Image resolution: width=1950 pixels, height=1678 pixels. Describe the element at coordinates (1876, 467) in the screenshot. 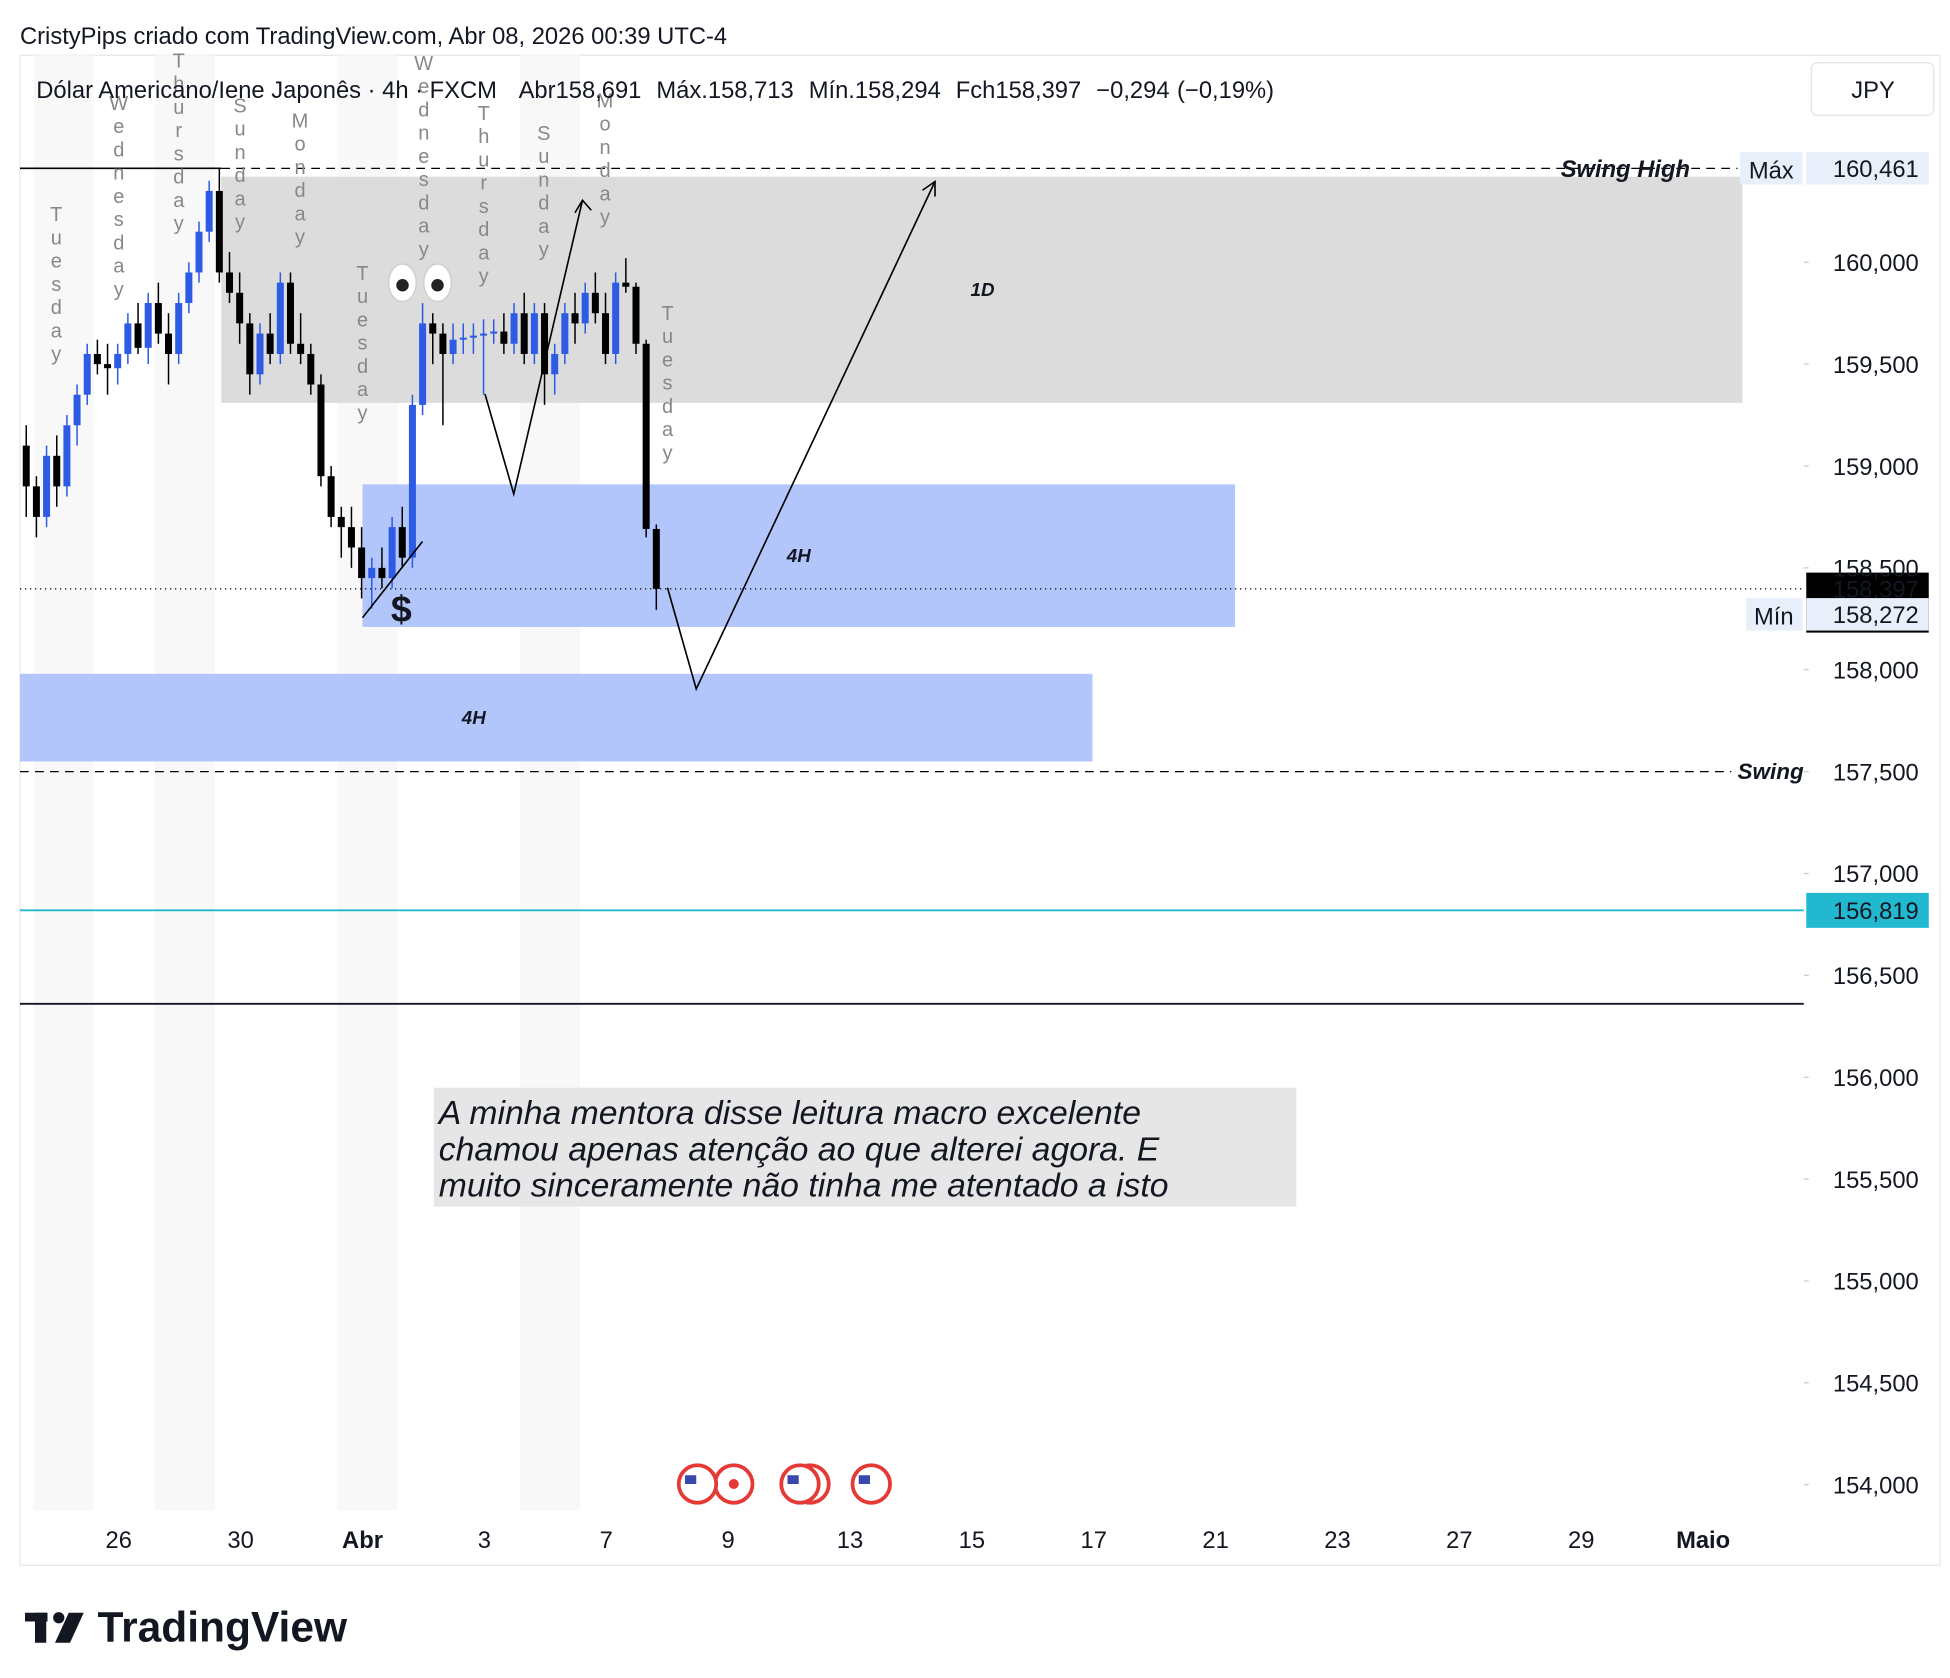

I see `y-tick-label: 159,000` at that location.